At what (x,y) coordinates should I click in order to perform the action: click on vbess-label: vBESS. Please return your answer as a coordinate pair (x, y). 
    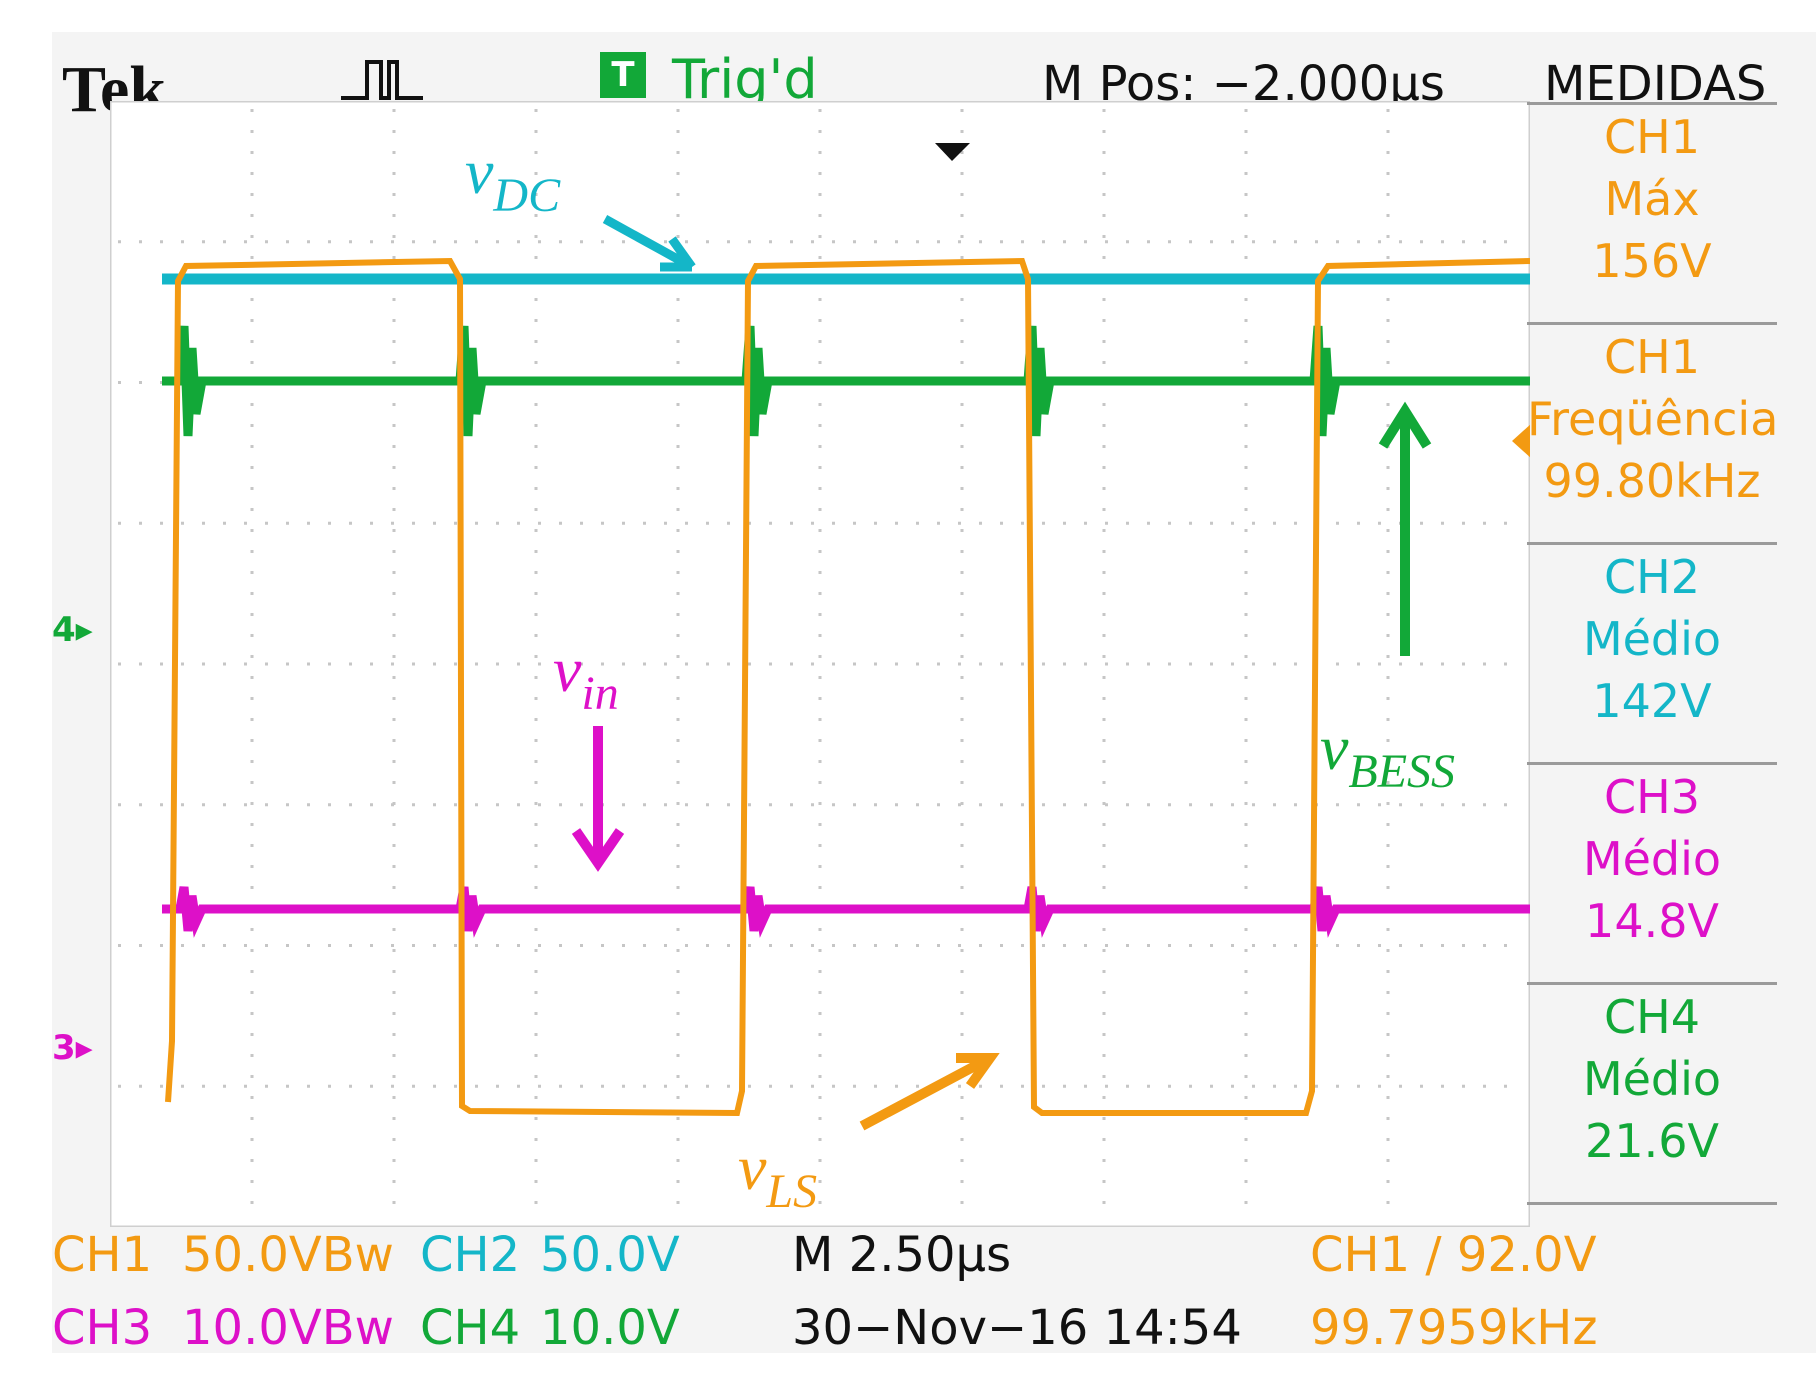
    Looking at the image, I should click on (1387, 755).